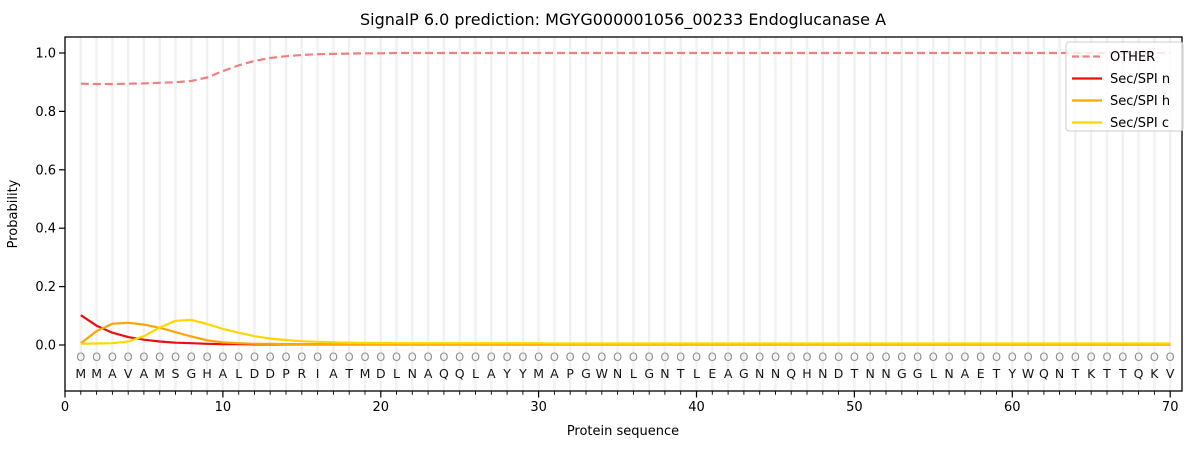 This screenshot has height=454, width=1200. What do you see at coordinates (1012, 407) in the screenshot?
I see `x-tick-label: 60` at bounding box center [1012, 407].